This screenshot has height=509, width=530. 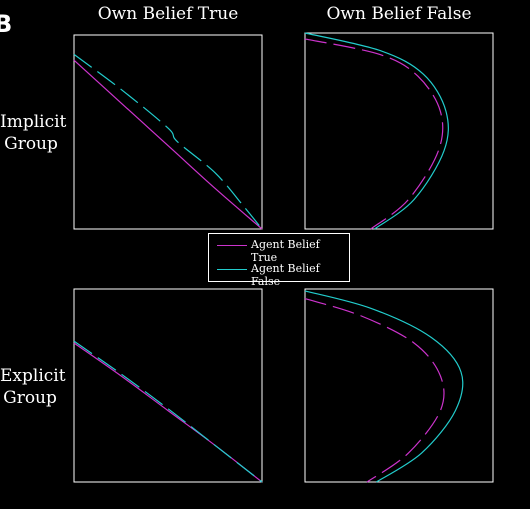 I want to click on series-line-implicit-own-false-agent-false, so click(x=376, y=131).